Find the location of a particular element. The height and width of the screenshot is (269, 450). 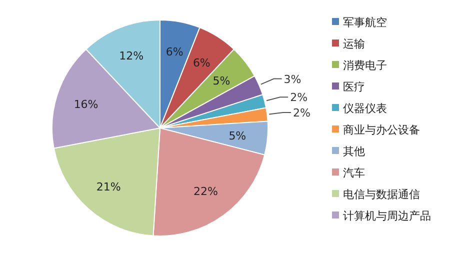

legend-label: 仪器仪表 is located at coordinates (365, 108).